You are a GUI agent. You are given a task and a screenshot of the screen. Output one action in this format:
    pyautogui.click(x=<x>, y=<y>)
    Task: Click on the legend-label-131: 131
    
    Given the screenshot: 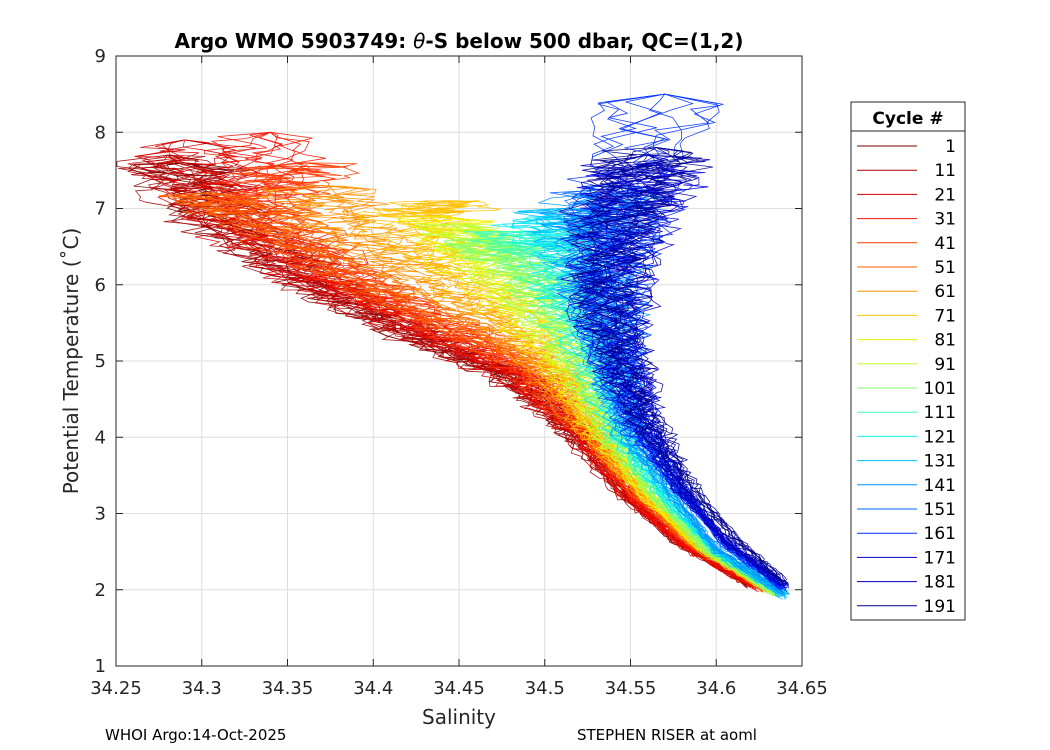 What is the action you would take?
    pyautogui.click(x=940, y=462)
    